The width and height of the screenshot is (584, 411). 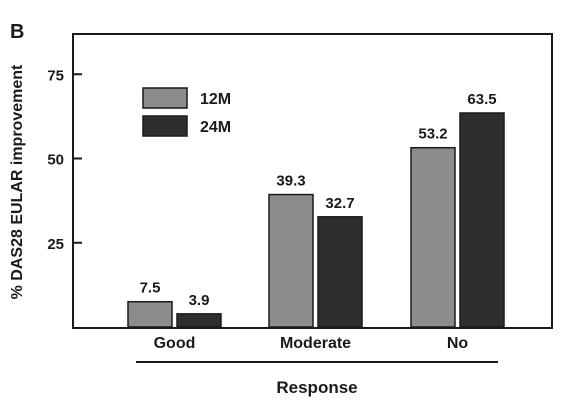 What do you see at coordinates (186, 112) in the screenshot?
I see `legend: 12M 24M` at bounding box center [186, 112].